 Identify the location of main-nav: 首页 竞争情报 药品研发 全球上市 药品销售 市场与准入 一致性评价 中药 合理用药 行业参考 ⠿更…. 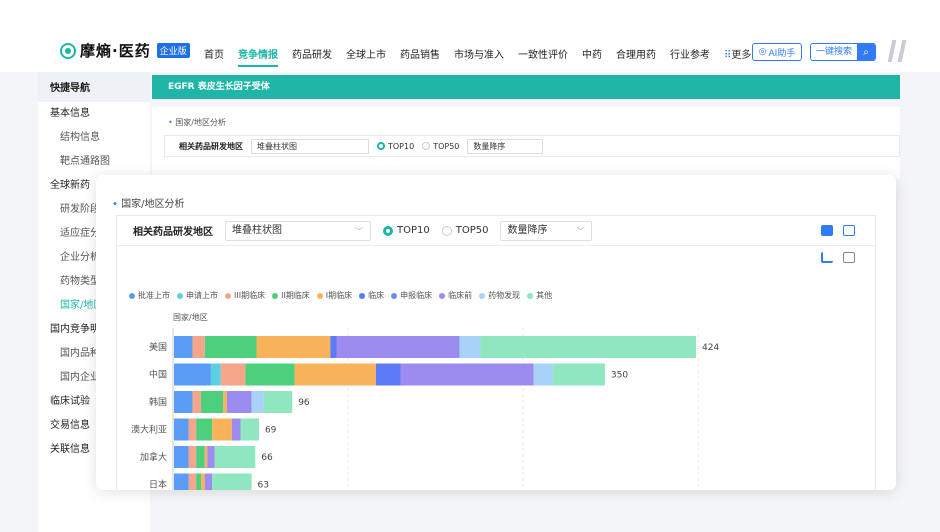
(477, 56).